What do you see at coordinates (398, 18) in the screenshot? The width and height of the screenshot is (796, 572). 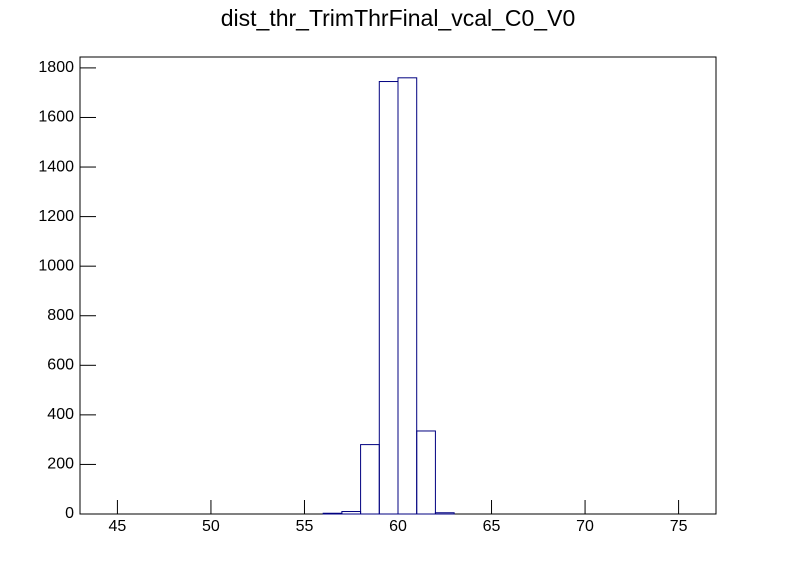 I see `chart-title: dist_thr_TrimThrFinal_vcal_C0_V0` at bounding box center [398, 18].